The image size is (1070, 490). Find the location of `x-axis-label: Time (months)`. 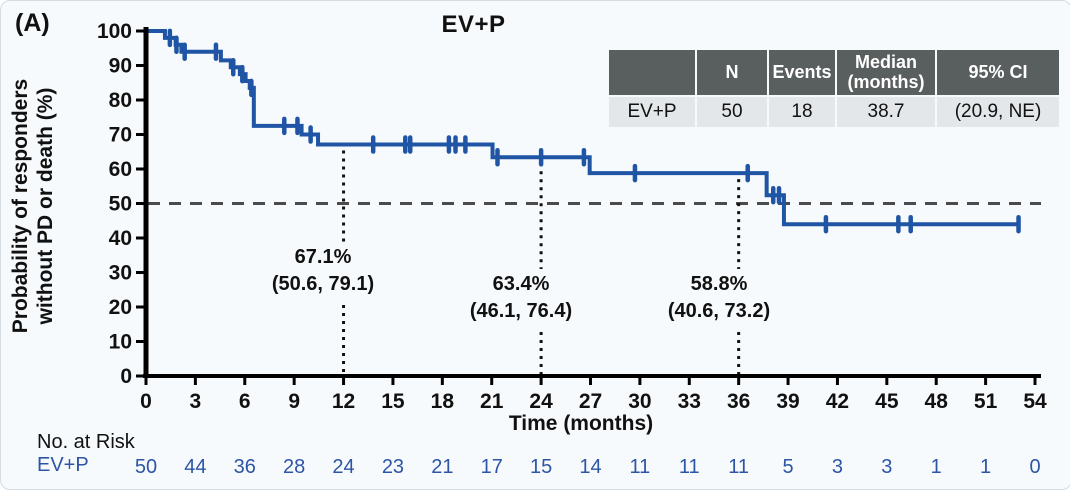

x-axis-label: Time (months) is located at coordinates (581, 423).